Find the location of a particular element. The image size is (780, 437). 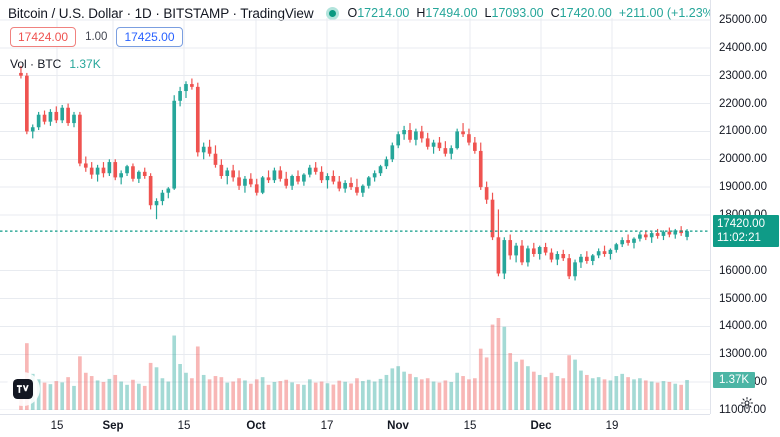

spread-value: 1.00 is located at coordinates (96, 37).